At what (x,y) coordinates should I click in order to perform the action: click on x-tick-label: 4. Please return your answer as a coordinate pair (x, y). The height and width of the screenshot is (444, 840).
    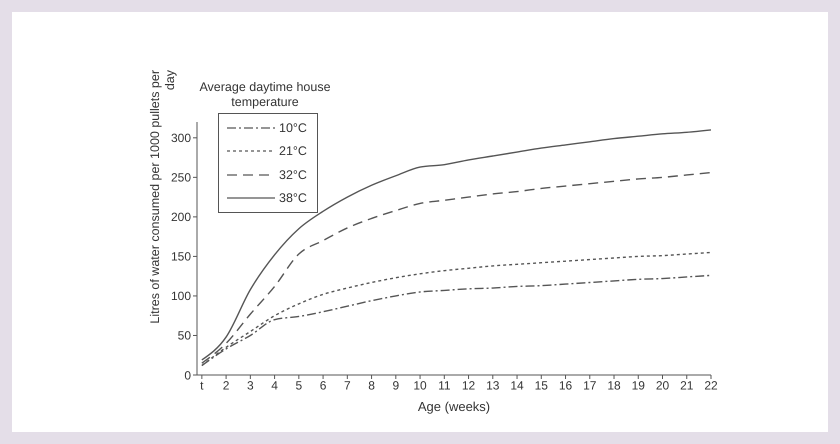
    Looking at the image, I should click on (274, 385).